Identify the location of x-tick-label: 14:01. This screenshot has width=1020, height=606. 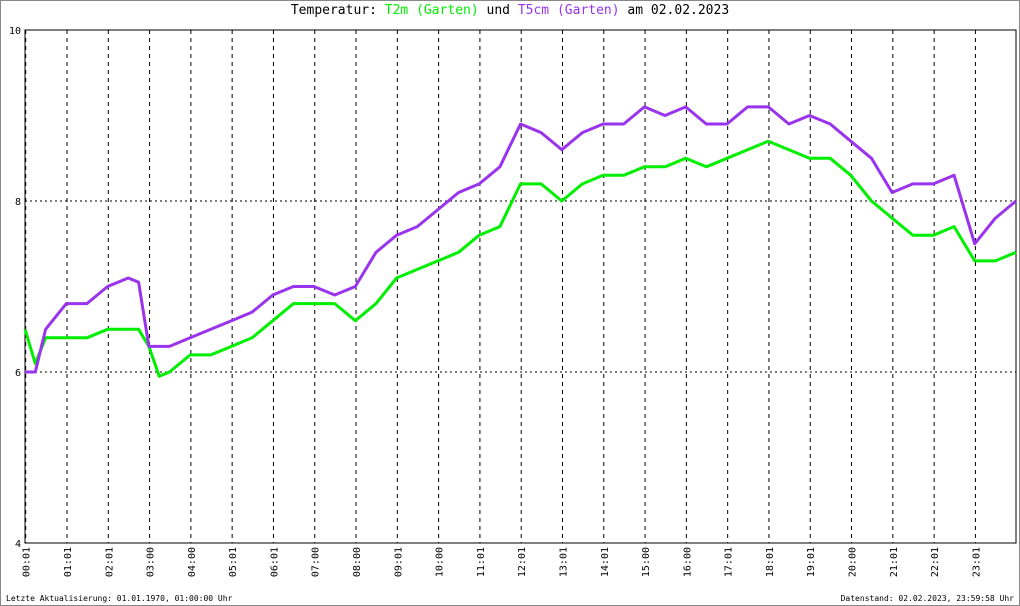
(605, 562).